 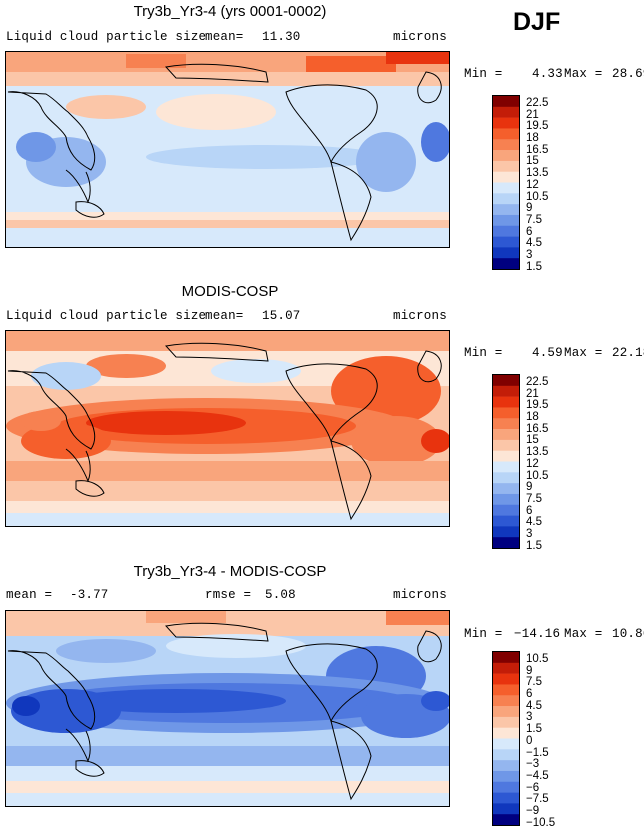 What do you see at coordinates (537, 752) in the screenshot?
I see `colorbar-tick-label: −1.5` at bounding box center [537, 752].